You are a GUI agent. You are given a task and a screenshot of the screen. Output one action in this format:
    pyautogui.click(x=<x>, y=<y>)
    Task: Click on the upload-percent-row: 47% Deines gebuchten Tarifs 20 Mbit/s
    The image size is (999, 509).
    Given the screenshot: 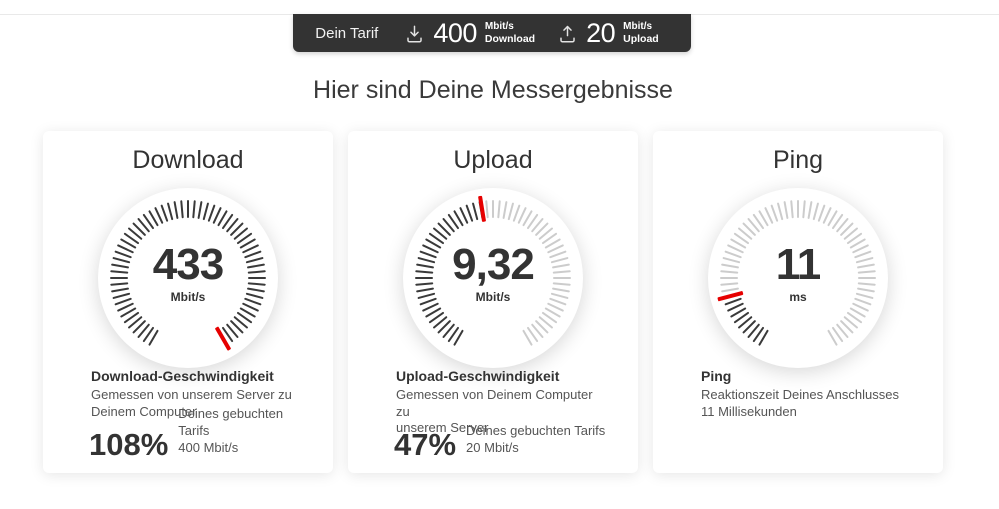 What is the action you would take?
    pyautogui.click(x=501, y=442)
    